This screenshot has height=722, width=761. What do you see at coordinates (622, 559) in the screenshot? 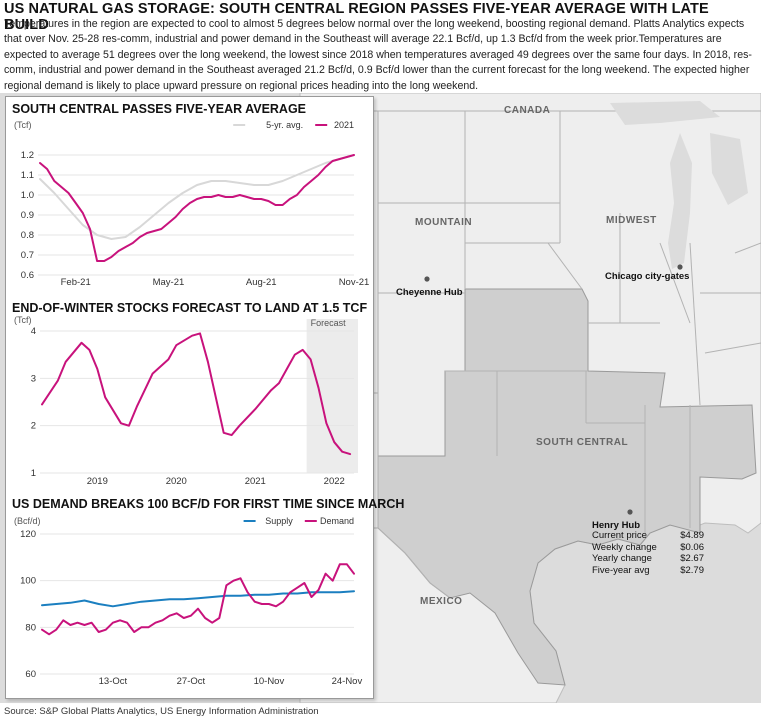
I see `hub-stat-label: Yearly change` at bounding box center [622, 559].